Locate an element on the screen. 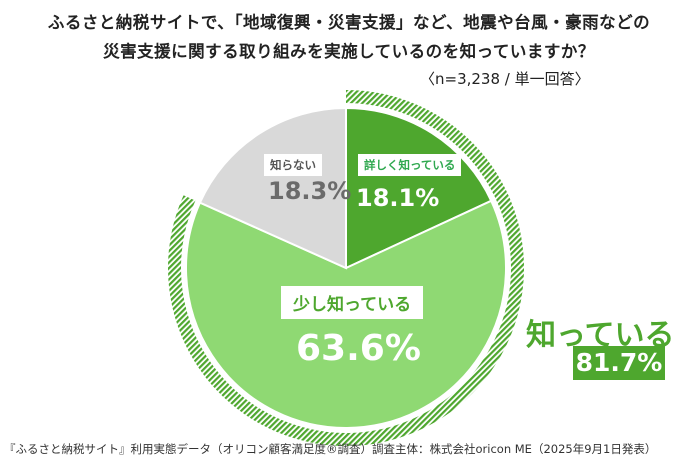 The height and width of the screenshot is (469, 698). slice-label-unaware: 知らない is located at coordinates (293, 165).